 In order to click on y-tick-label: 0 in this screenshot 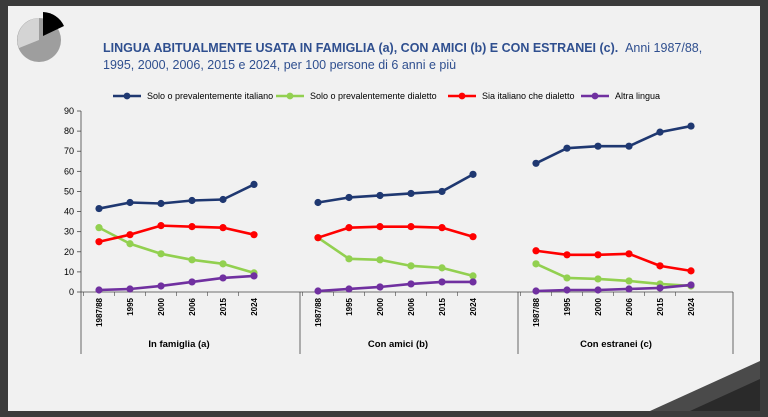, I will do `click(71, 292)`.